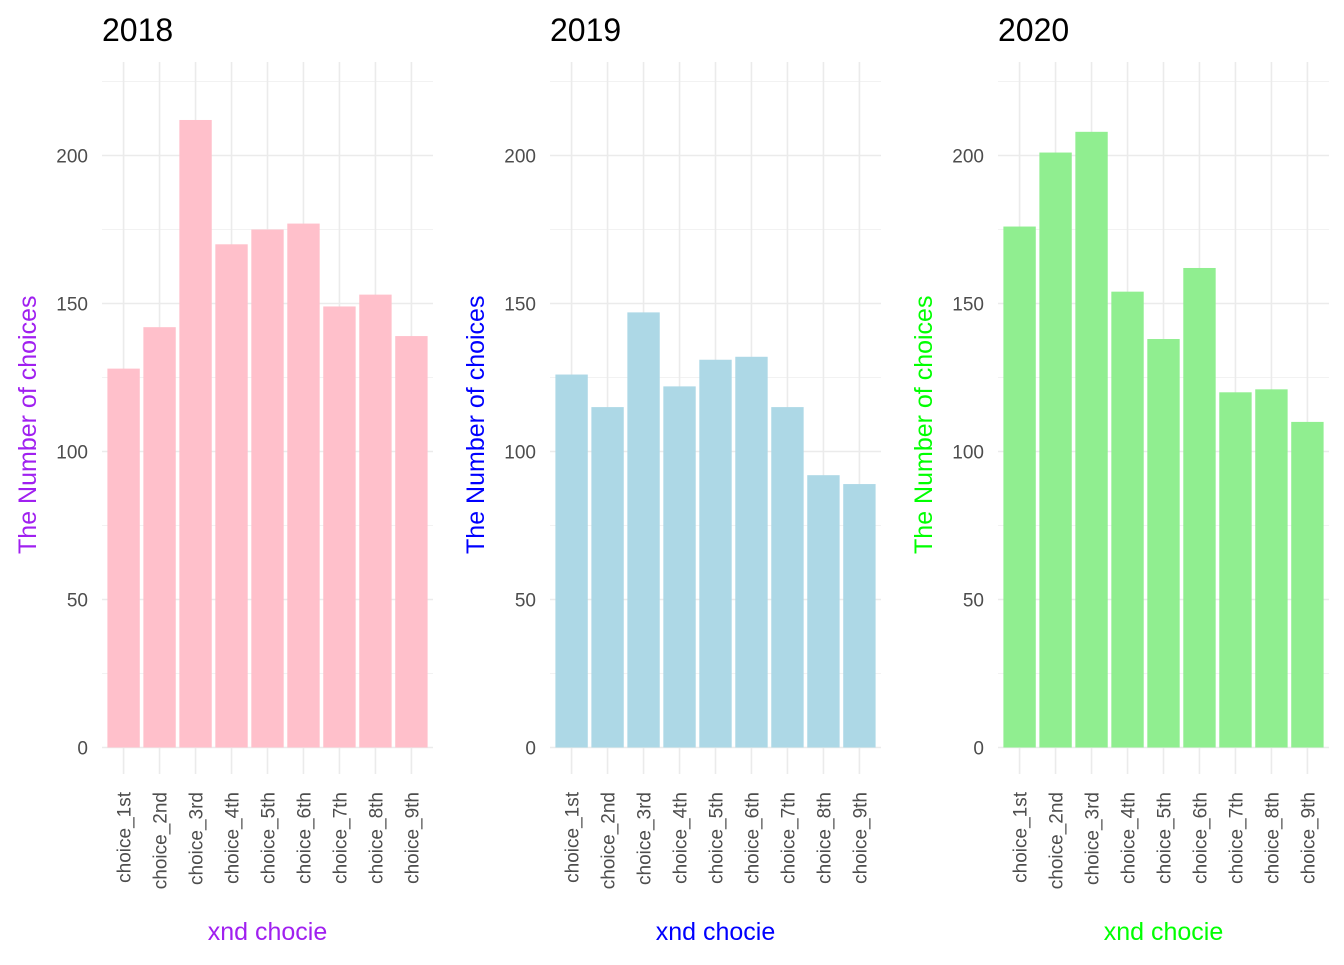 Image resolution: width=1344 pixels, height=965 pixels. I want to click on chart-title: 2018, so click(137, 30).